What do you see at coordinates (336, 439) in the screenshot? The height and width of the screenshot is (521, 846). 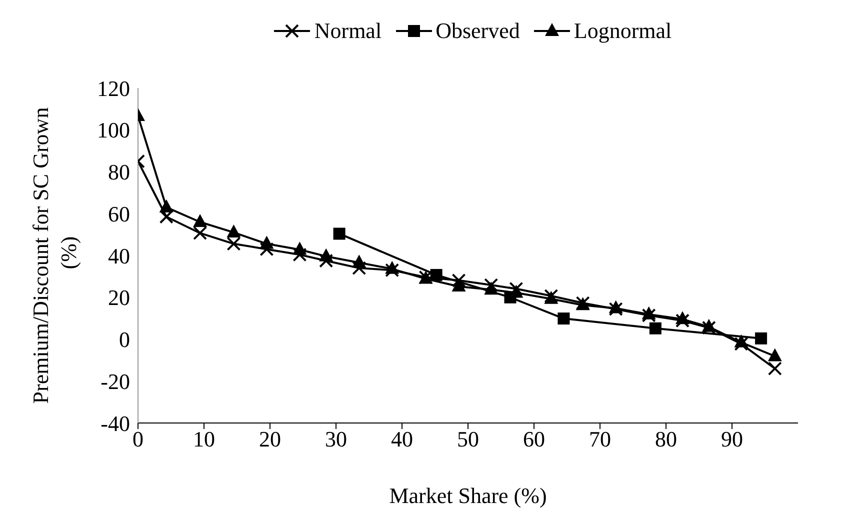 I see `x-tick-label: 30` at bounding box center [336, 439].